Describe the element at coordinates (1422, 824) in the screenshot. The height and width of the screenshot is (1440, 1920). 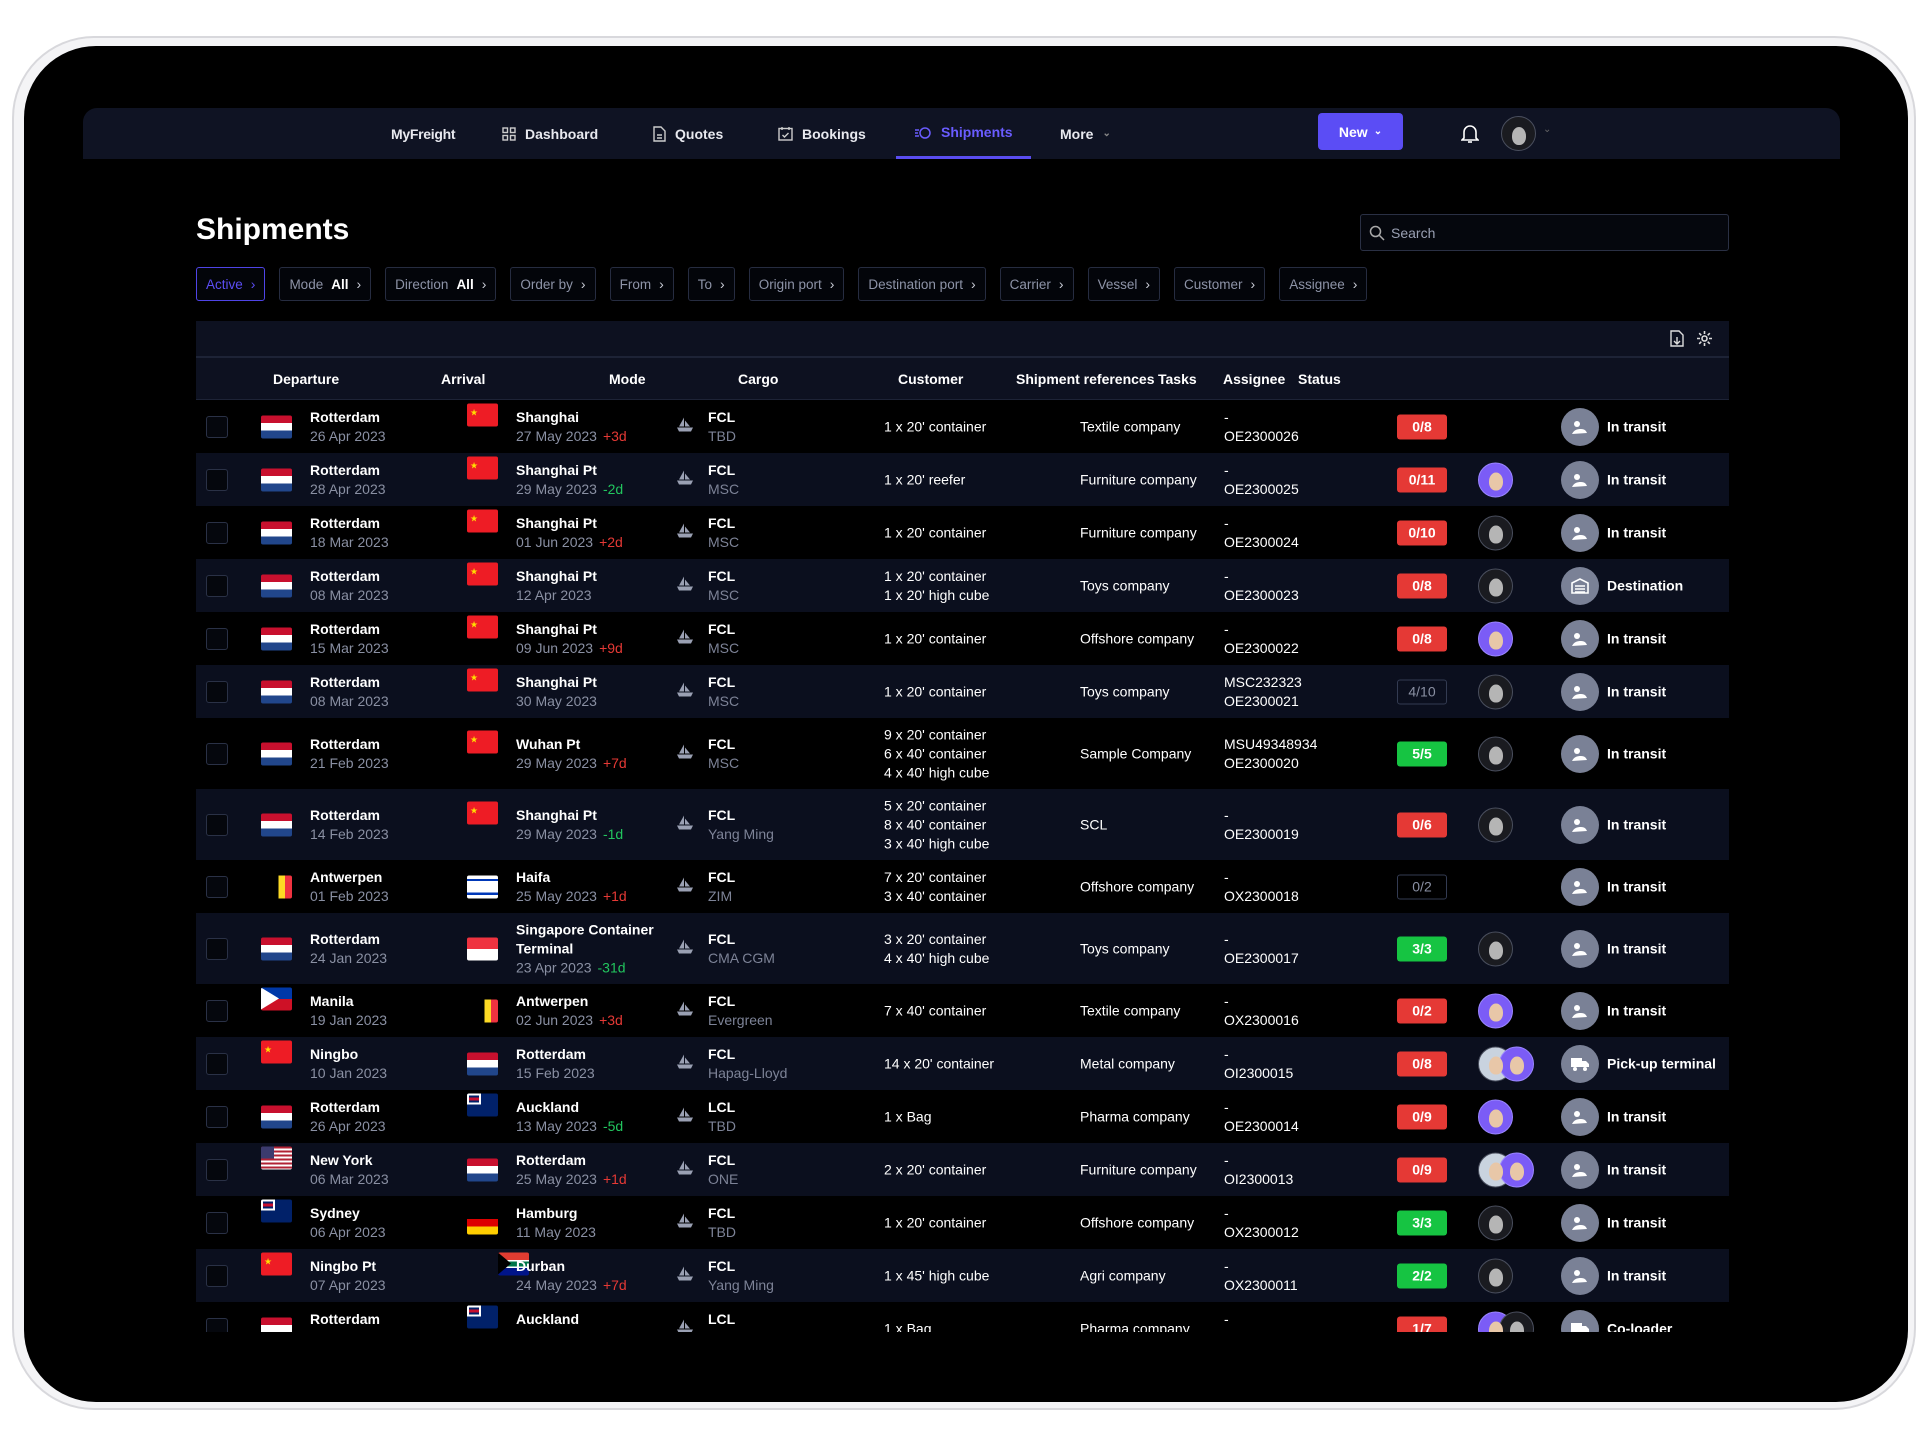
I see `tasks-badge: 0/6` at that location.